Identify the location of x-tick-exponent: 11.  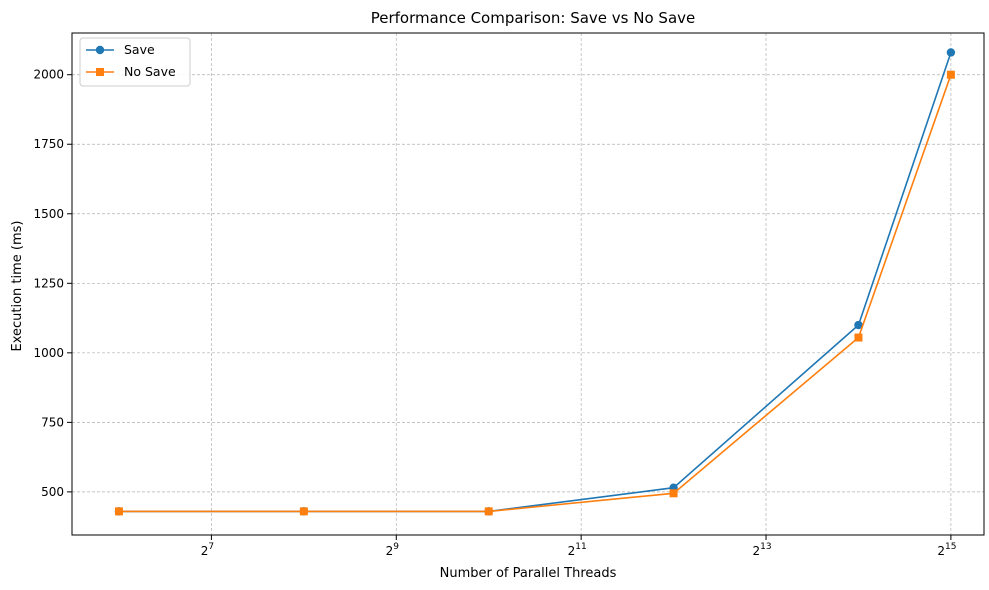
(580, 547).